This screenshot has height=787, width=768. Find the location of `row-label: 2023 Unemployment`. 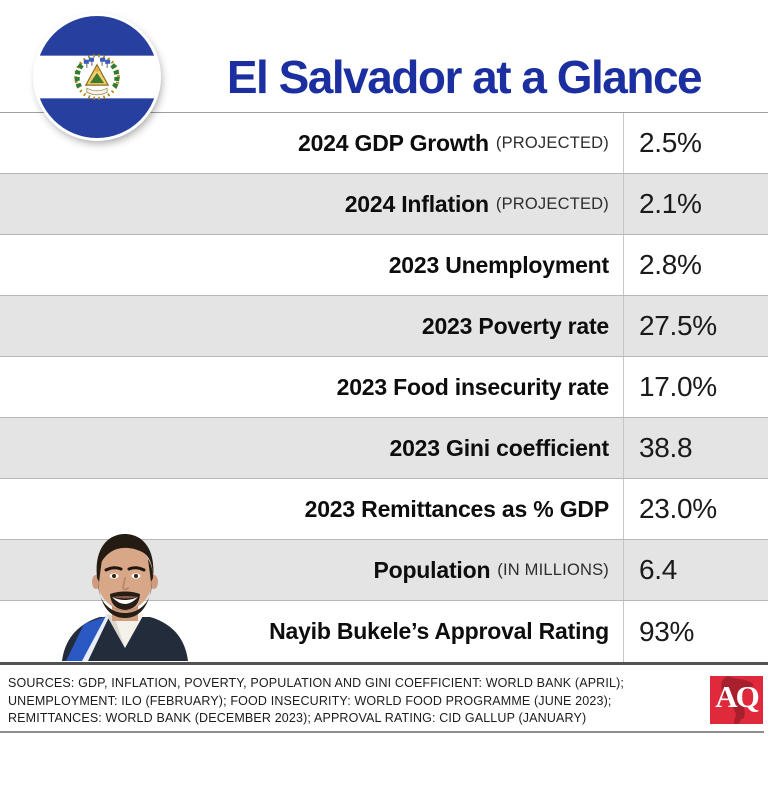

row-label: 2023 Unemployment is located at coordinates (498, 264).